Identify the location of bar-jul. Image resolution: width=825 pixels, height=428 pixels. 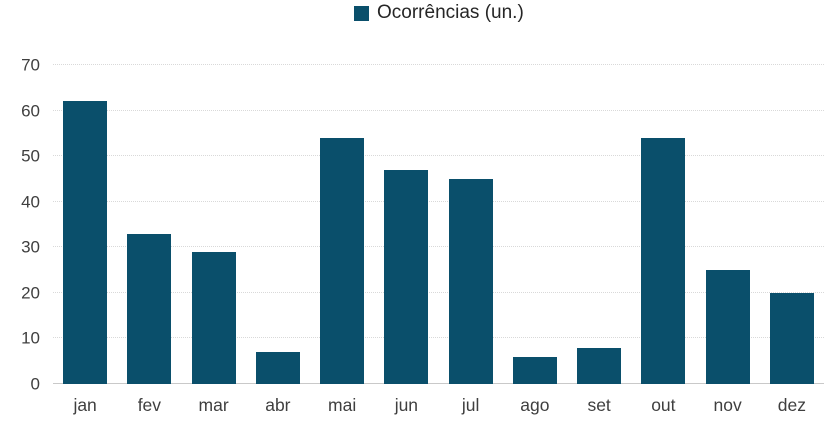
(470, 281).